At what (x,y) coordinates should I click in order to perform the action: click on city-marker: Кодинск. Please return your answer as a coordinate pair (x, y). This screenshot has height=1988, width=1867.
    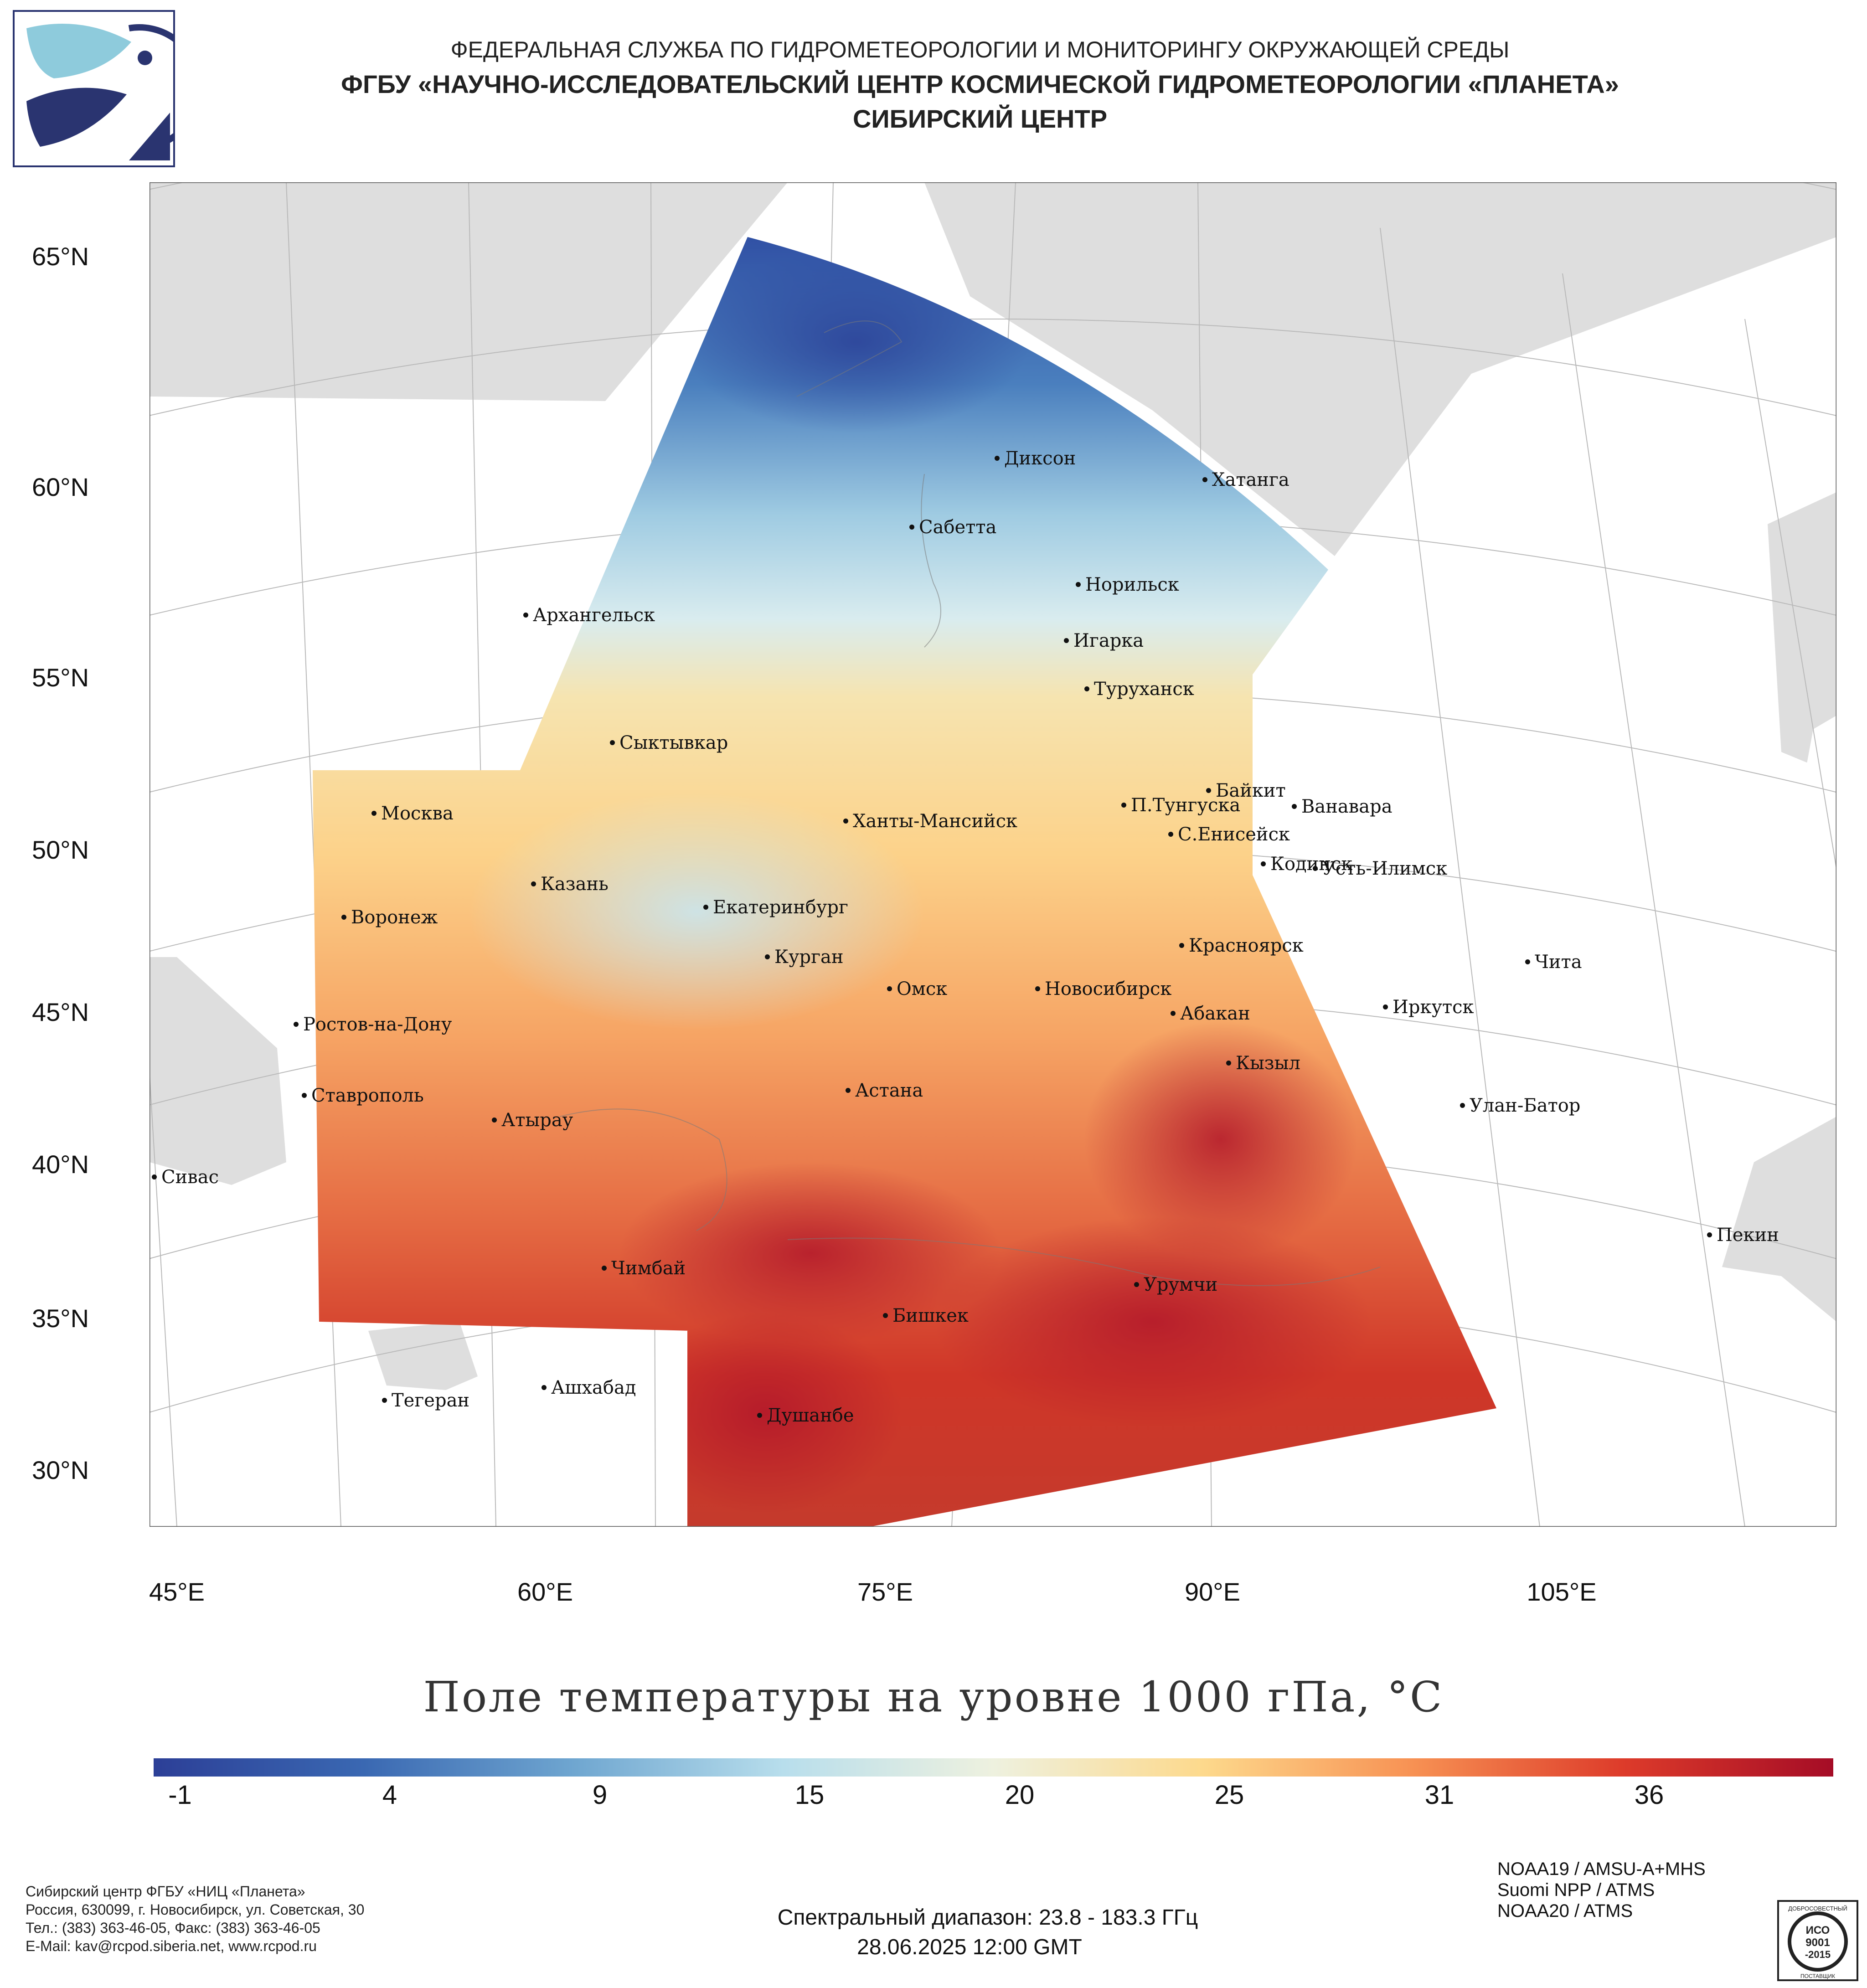
    Looking at the image, I should click on (1306, 864).